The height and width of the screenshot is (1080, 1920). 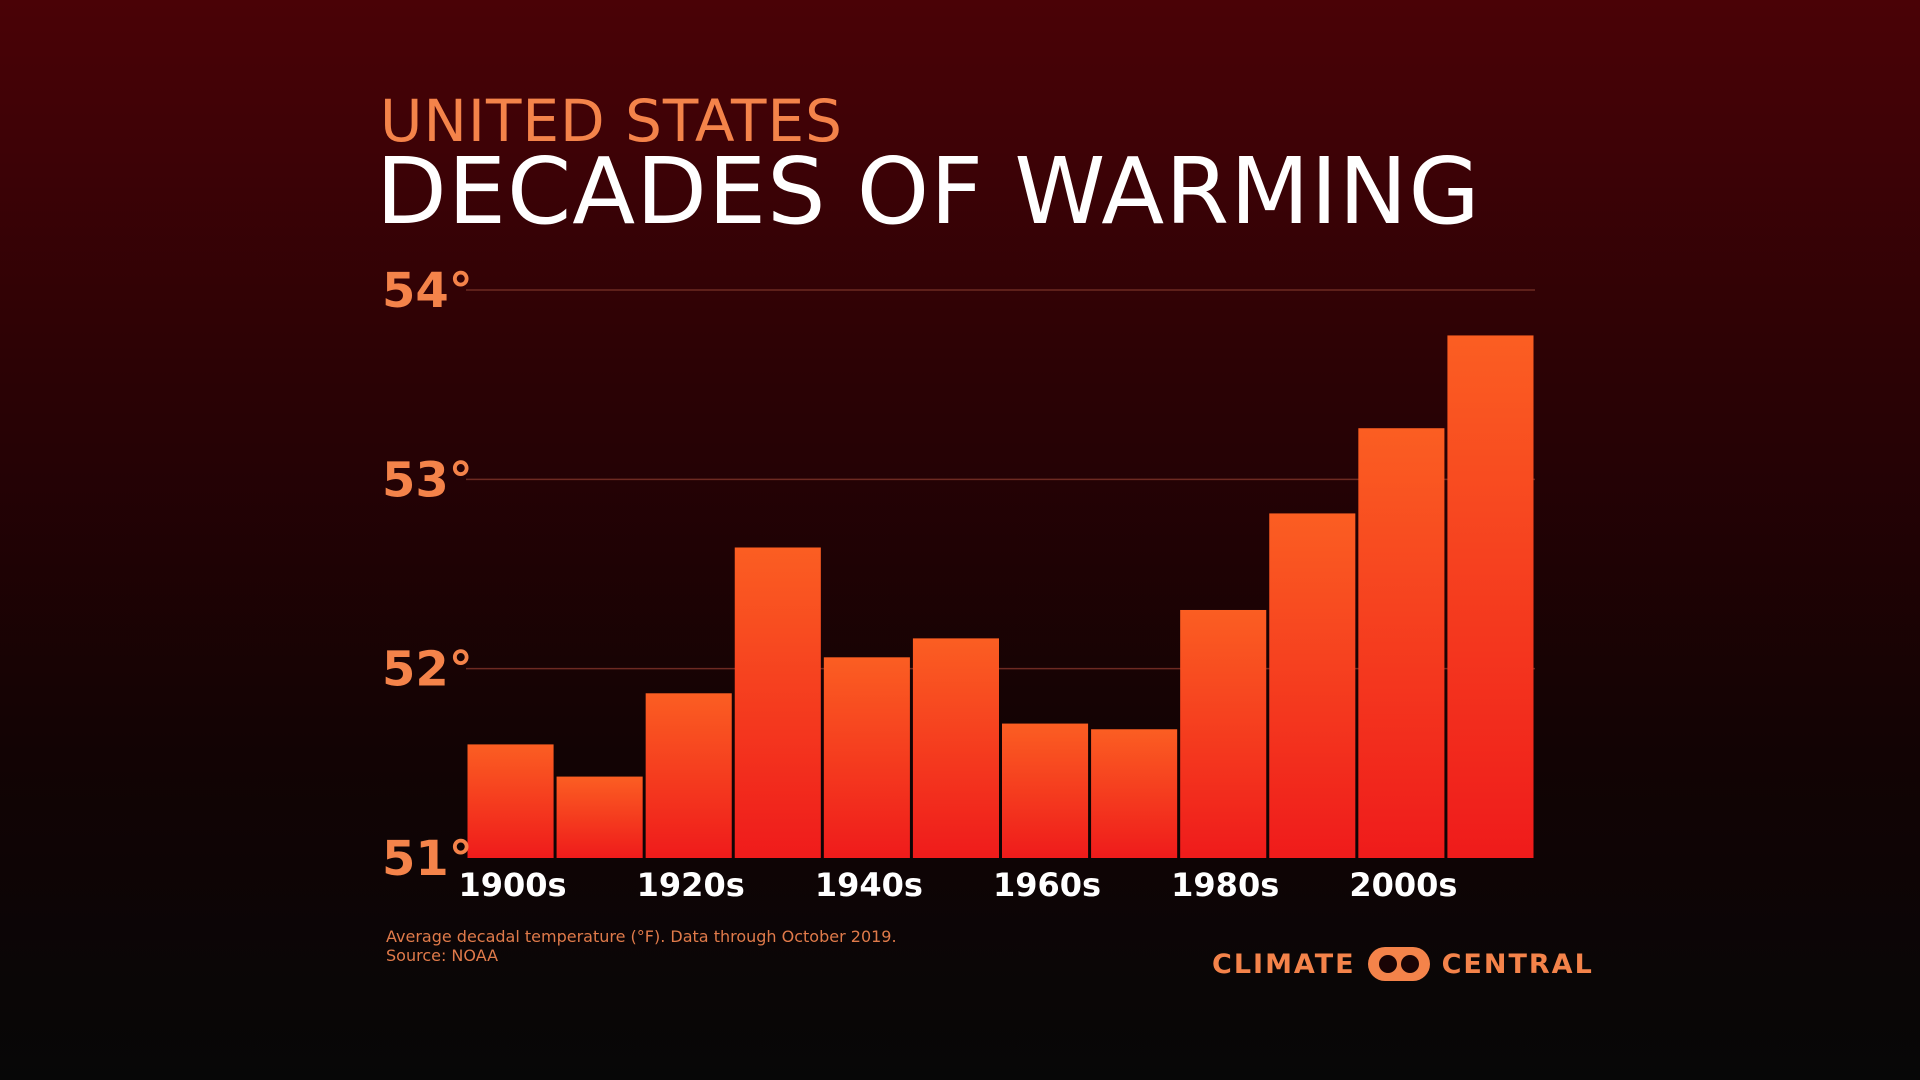 What do you see at coordinates (928, 191) in the screenshot?
I see `chart-title: DECADES OF WARMING` at bounding box center [928, 191].